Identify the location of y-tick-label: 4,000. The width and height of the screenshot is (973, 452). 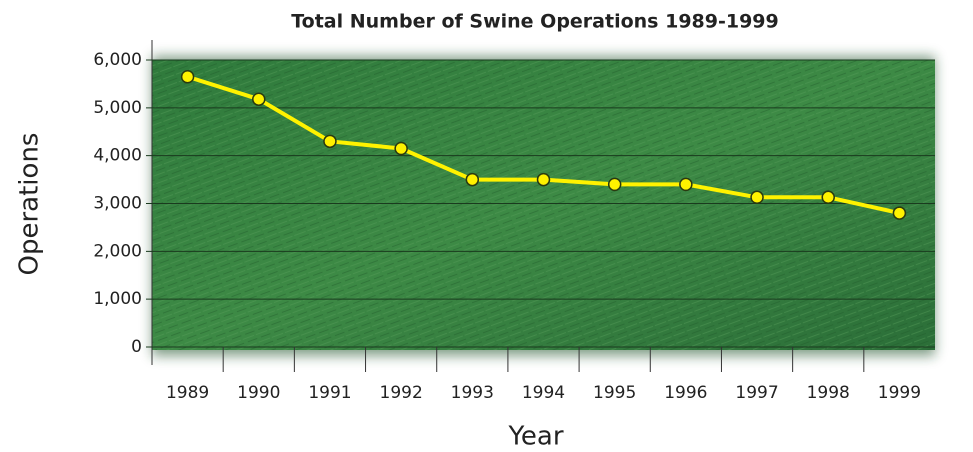
(117, 156).